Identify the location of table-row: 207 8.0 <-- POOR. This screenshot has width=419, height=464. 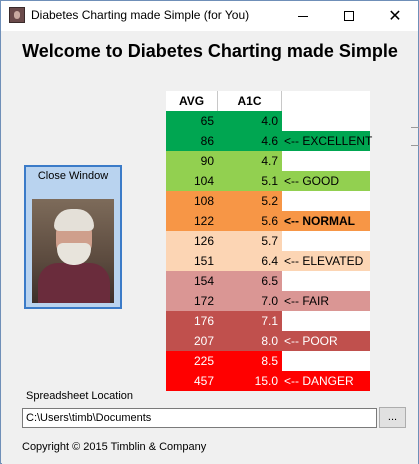
(268, 341).